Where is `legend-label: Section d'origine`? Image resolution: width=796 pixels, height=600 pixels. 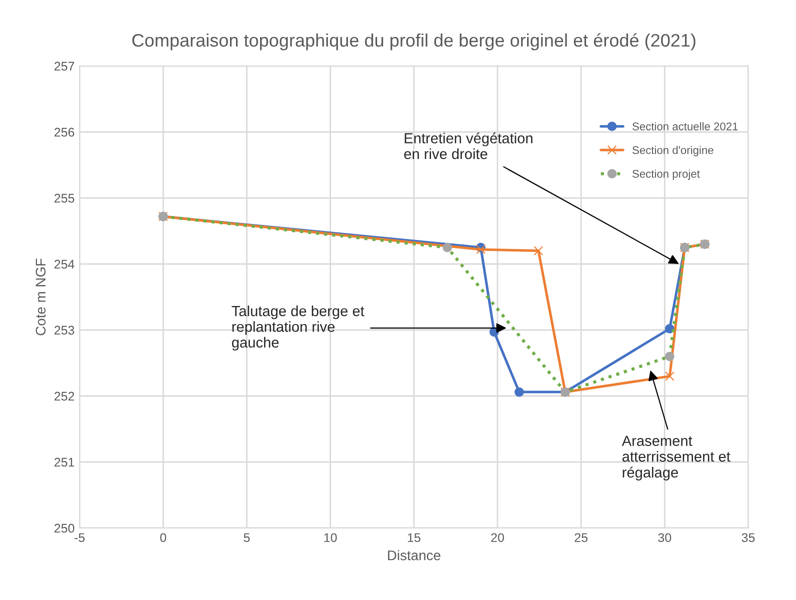 legend-label: Section d'origine is located at coordinates (673, 151).